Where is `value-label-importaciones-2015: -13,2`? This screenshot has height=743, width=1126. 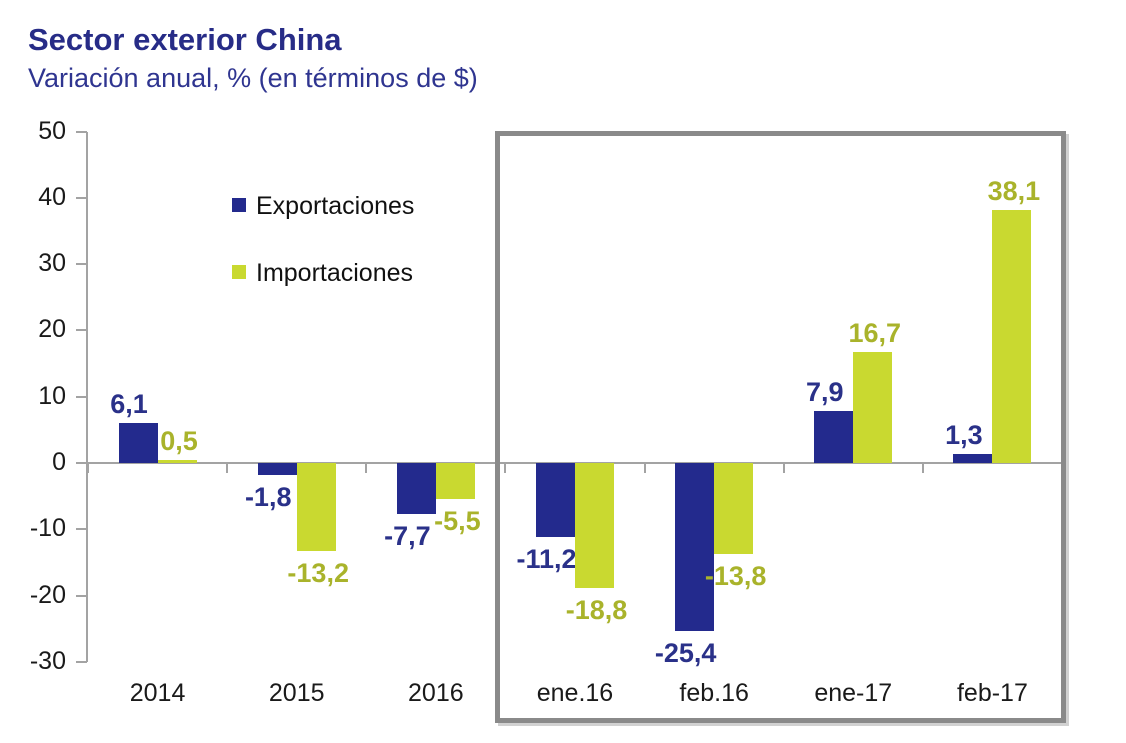
value-label-importaciones-2015: -13,2 is located at coordinates (318, 572).